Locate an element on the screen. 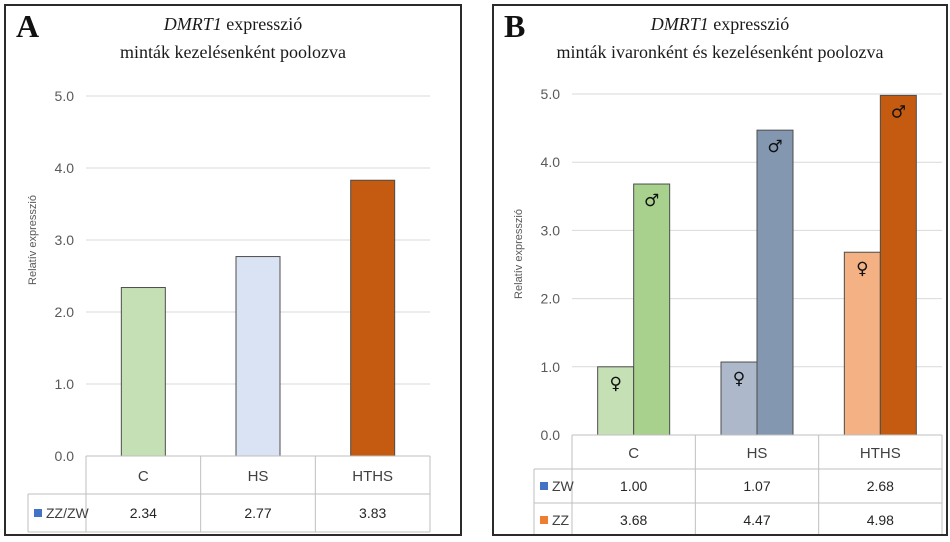 This screenshot has height=542, width=950. a-data-label: 2.34 is located at coordinates (143, 513).